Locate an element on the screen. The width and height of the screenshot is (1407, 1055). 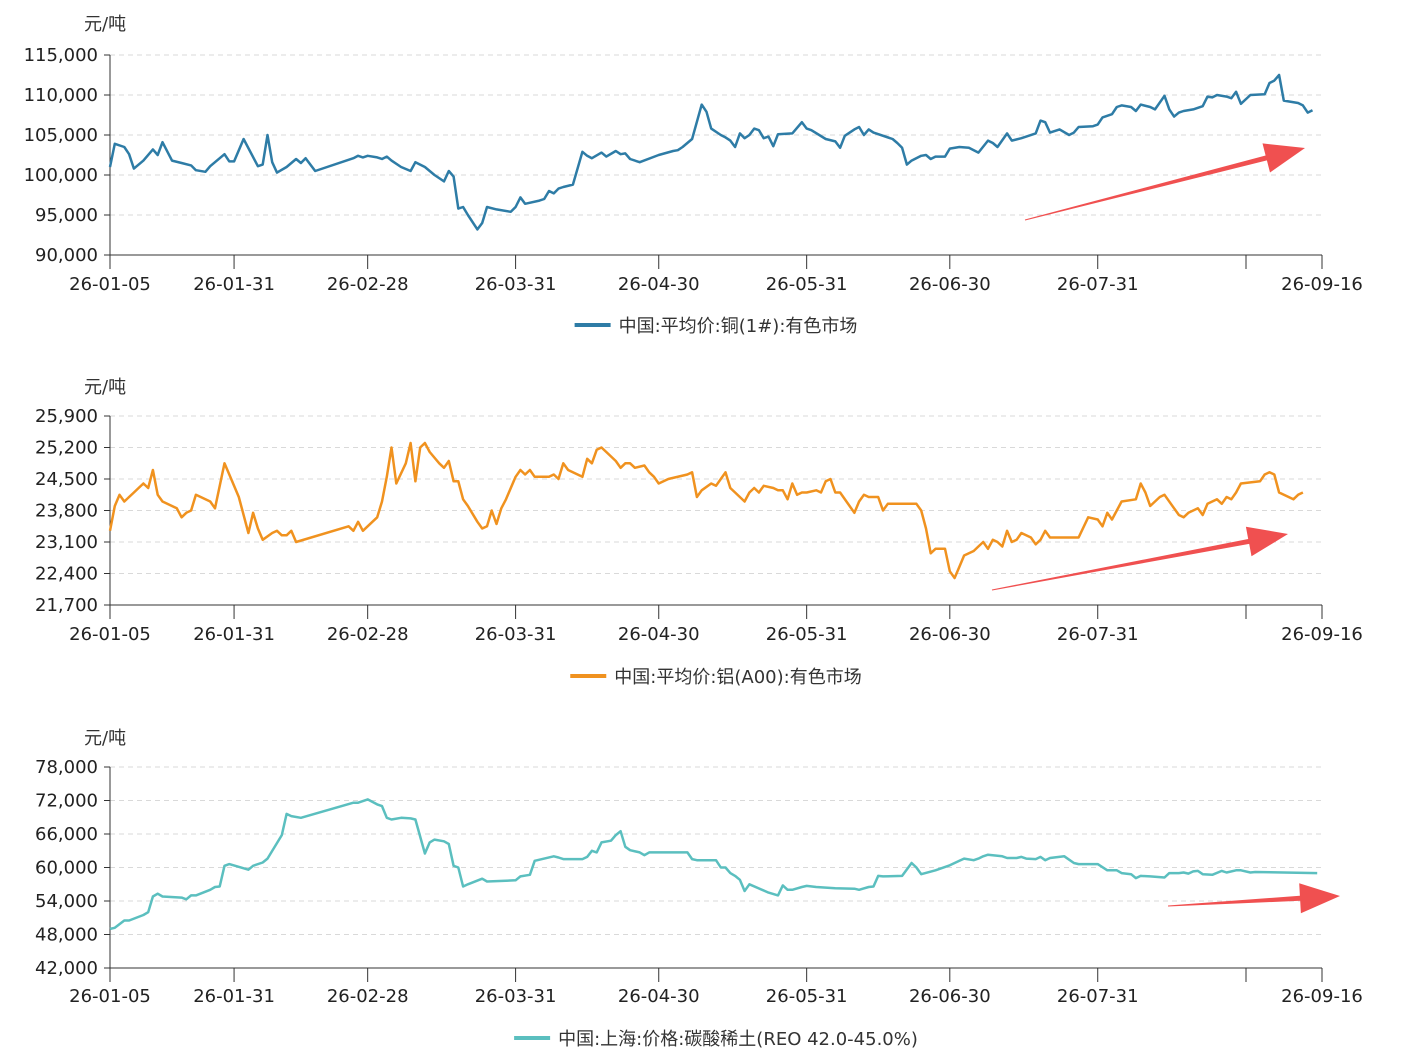
y-tick-label: 72,000 is located at coordinates (66, 801).